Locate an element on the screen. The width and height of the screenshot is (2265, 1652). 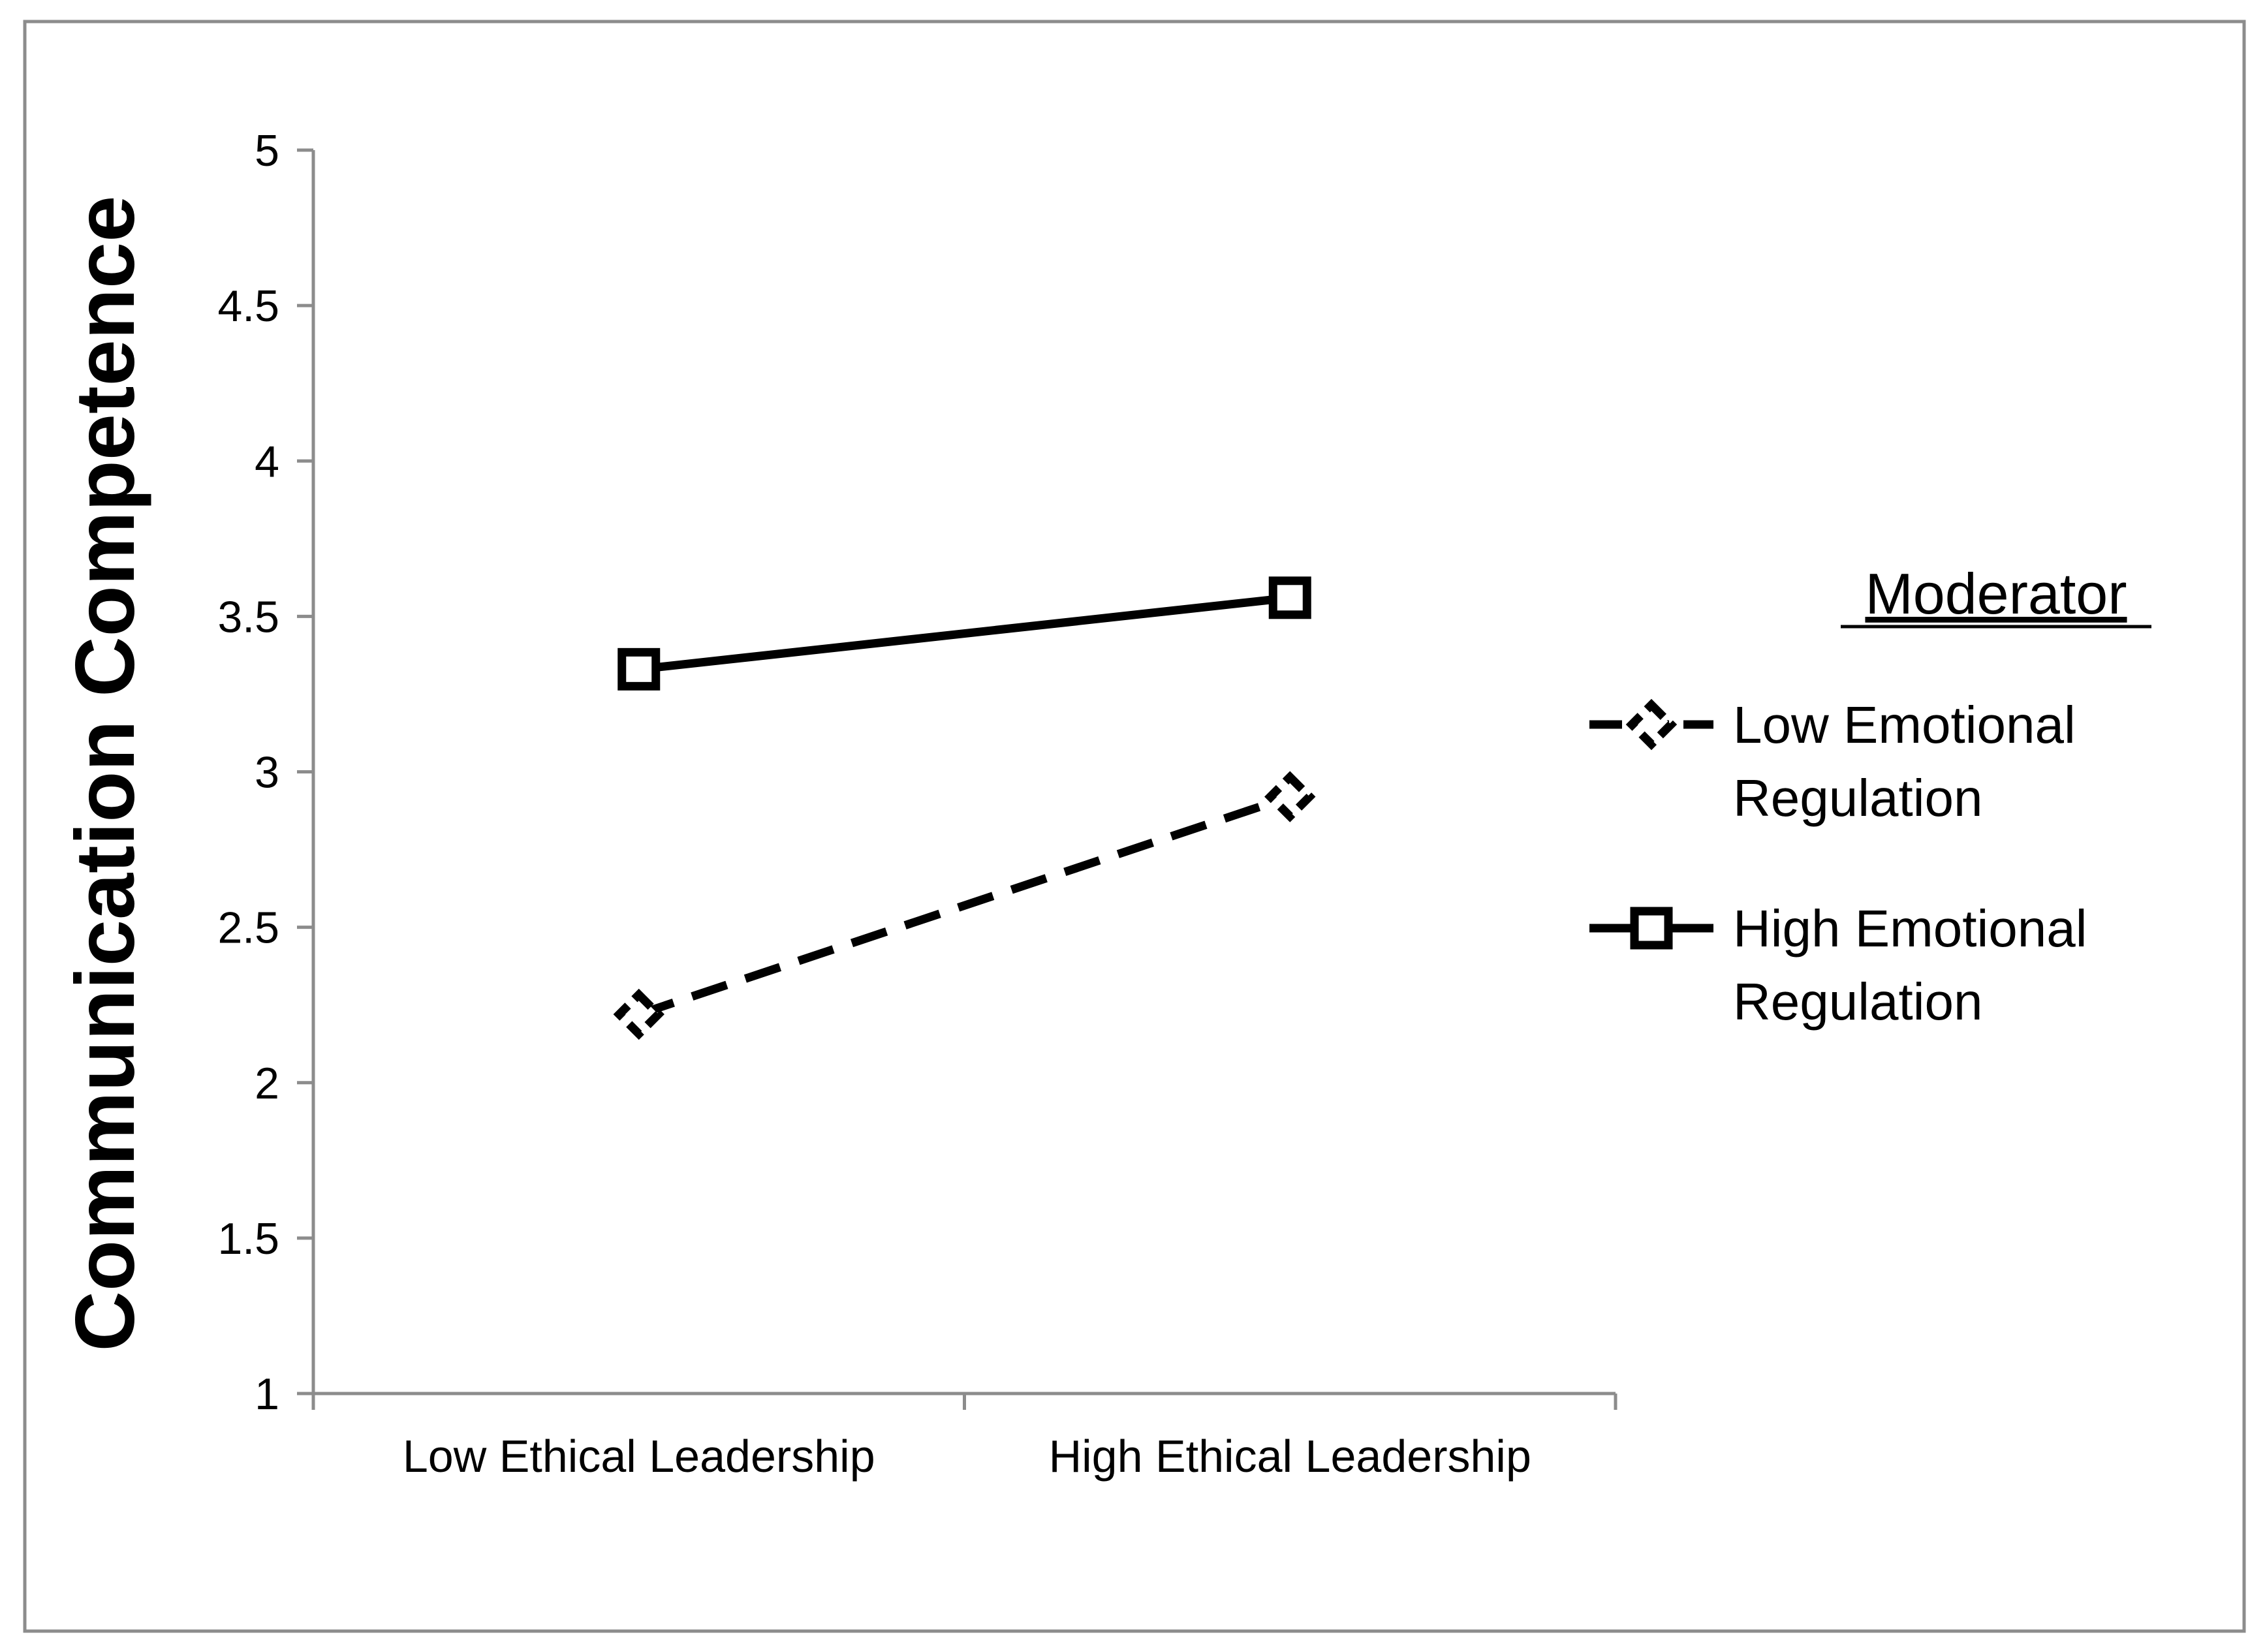
x-tick-label: High Ethical Leadership is located at coordinates (1290, 1456).